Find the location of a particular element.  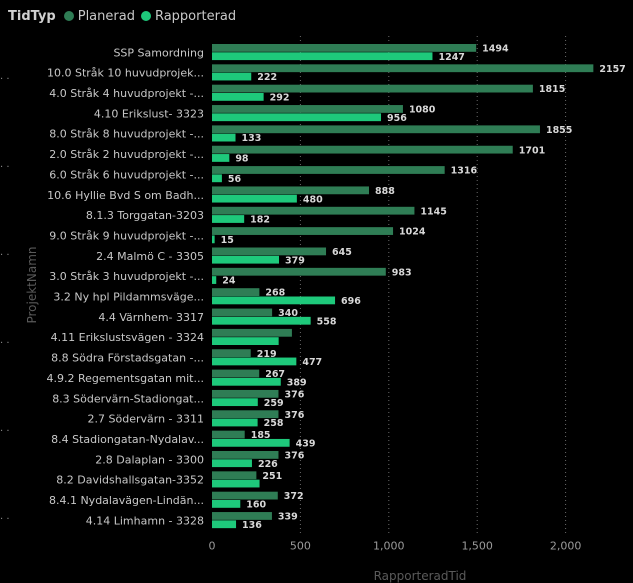

data-label-rapporterad: 379 is located at coordinates (295, 260).